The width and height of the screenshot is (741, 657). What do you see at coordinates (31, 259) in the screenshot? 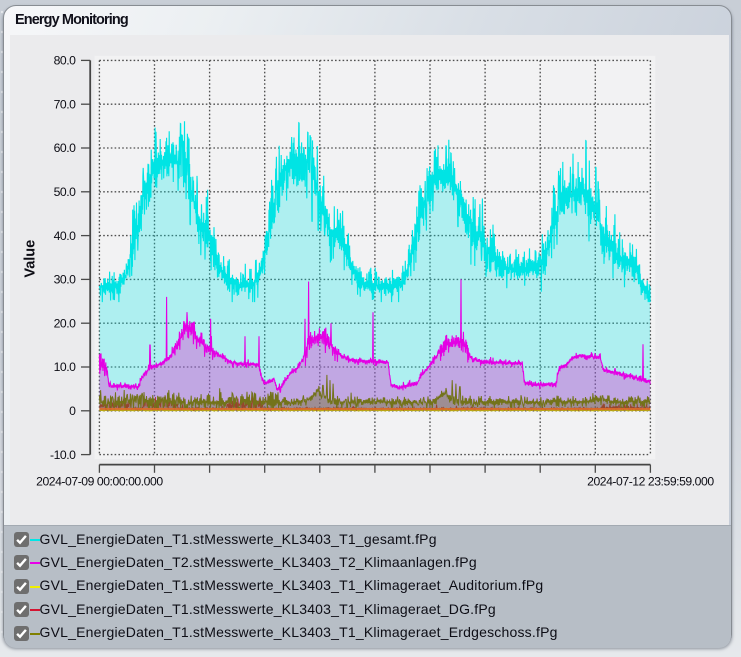
I see `svg-text: Value` at bounding box center [31, 259].